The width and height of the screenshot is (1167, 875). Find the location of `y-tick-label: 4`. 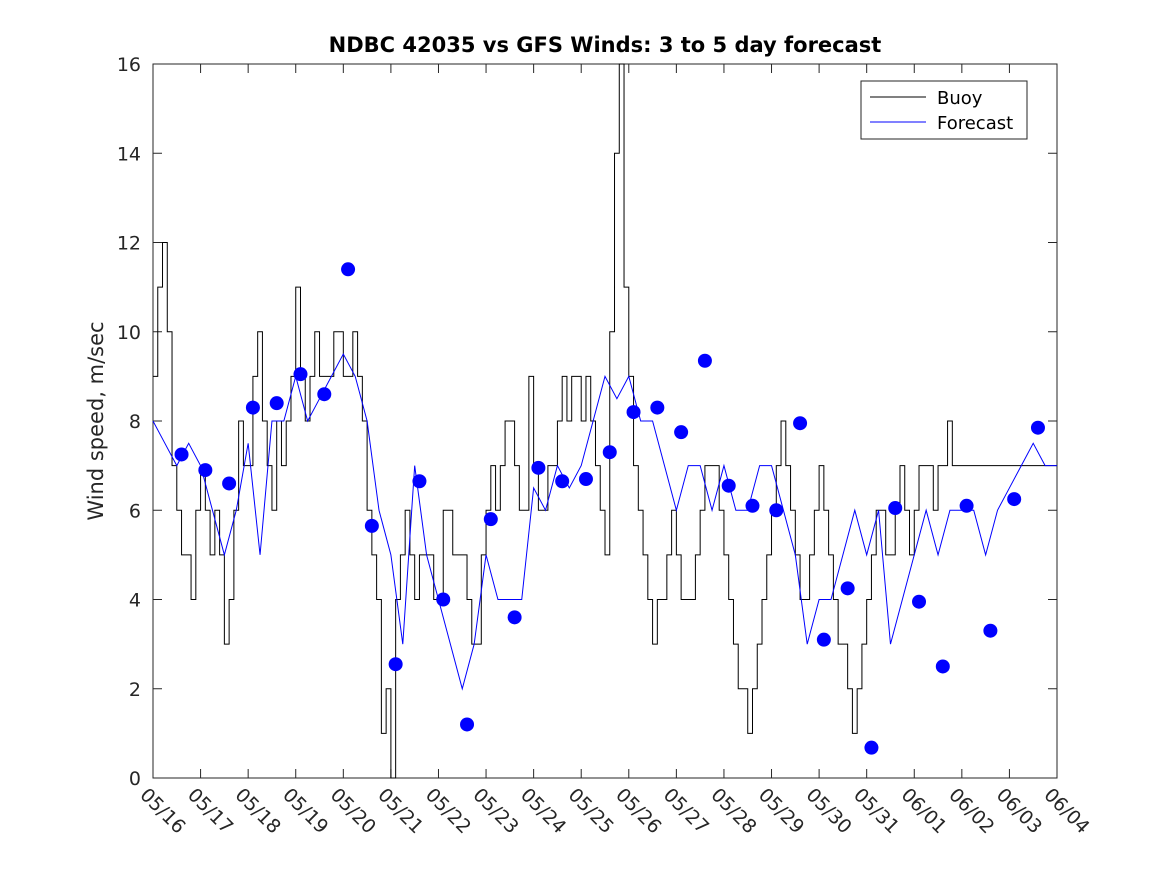

y-tick-label: 4 is located at coordinates (135, 601).